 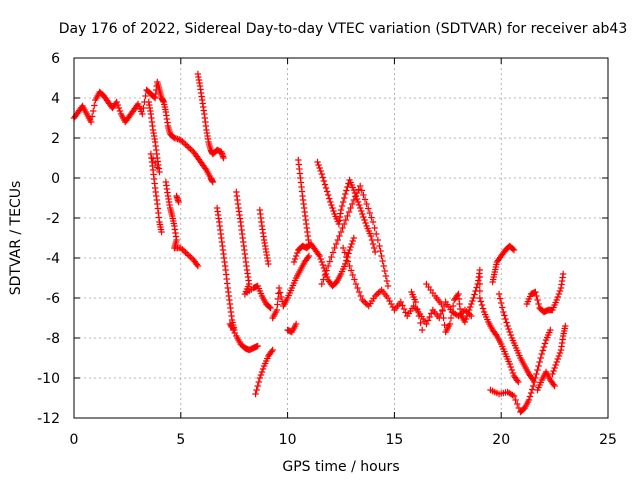 I want to click on x-tick-label: 10, so click(x=288, y=440).